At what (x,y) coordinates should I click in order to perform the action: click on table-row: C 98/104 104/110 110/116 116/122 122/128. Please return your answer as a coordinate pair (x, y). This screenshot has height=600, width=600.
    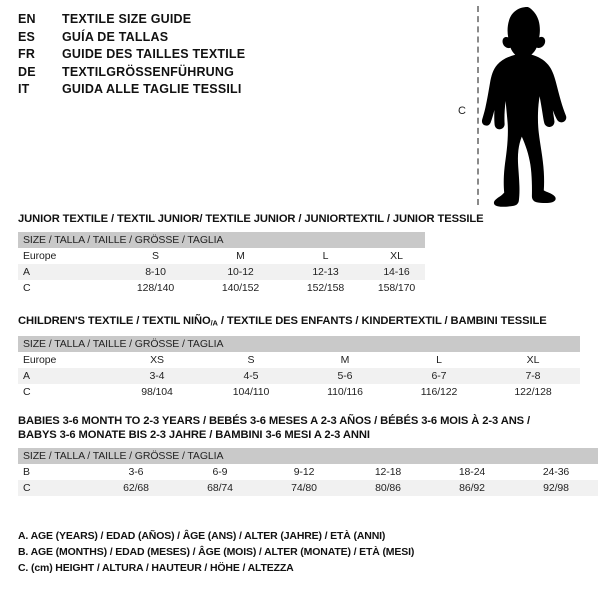
    Looking at the image, I should click on (299, 392).